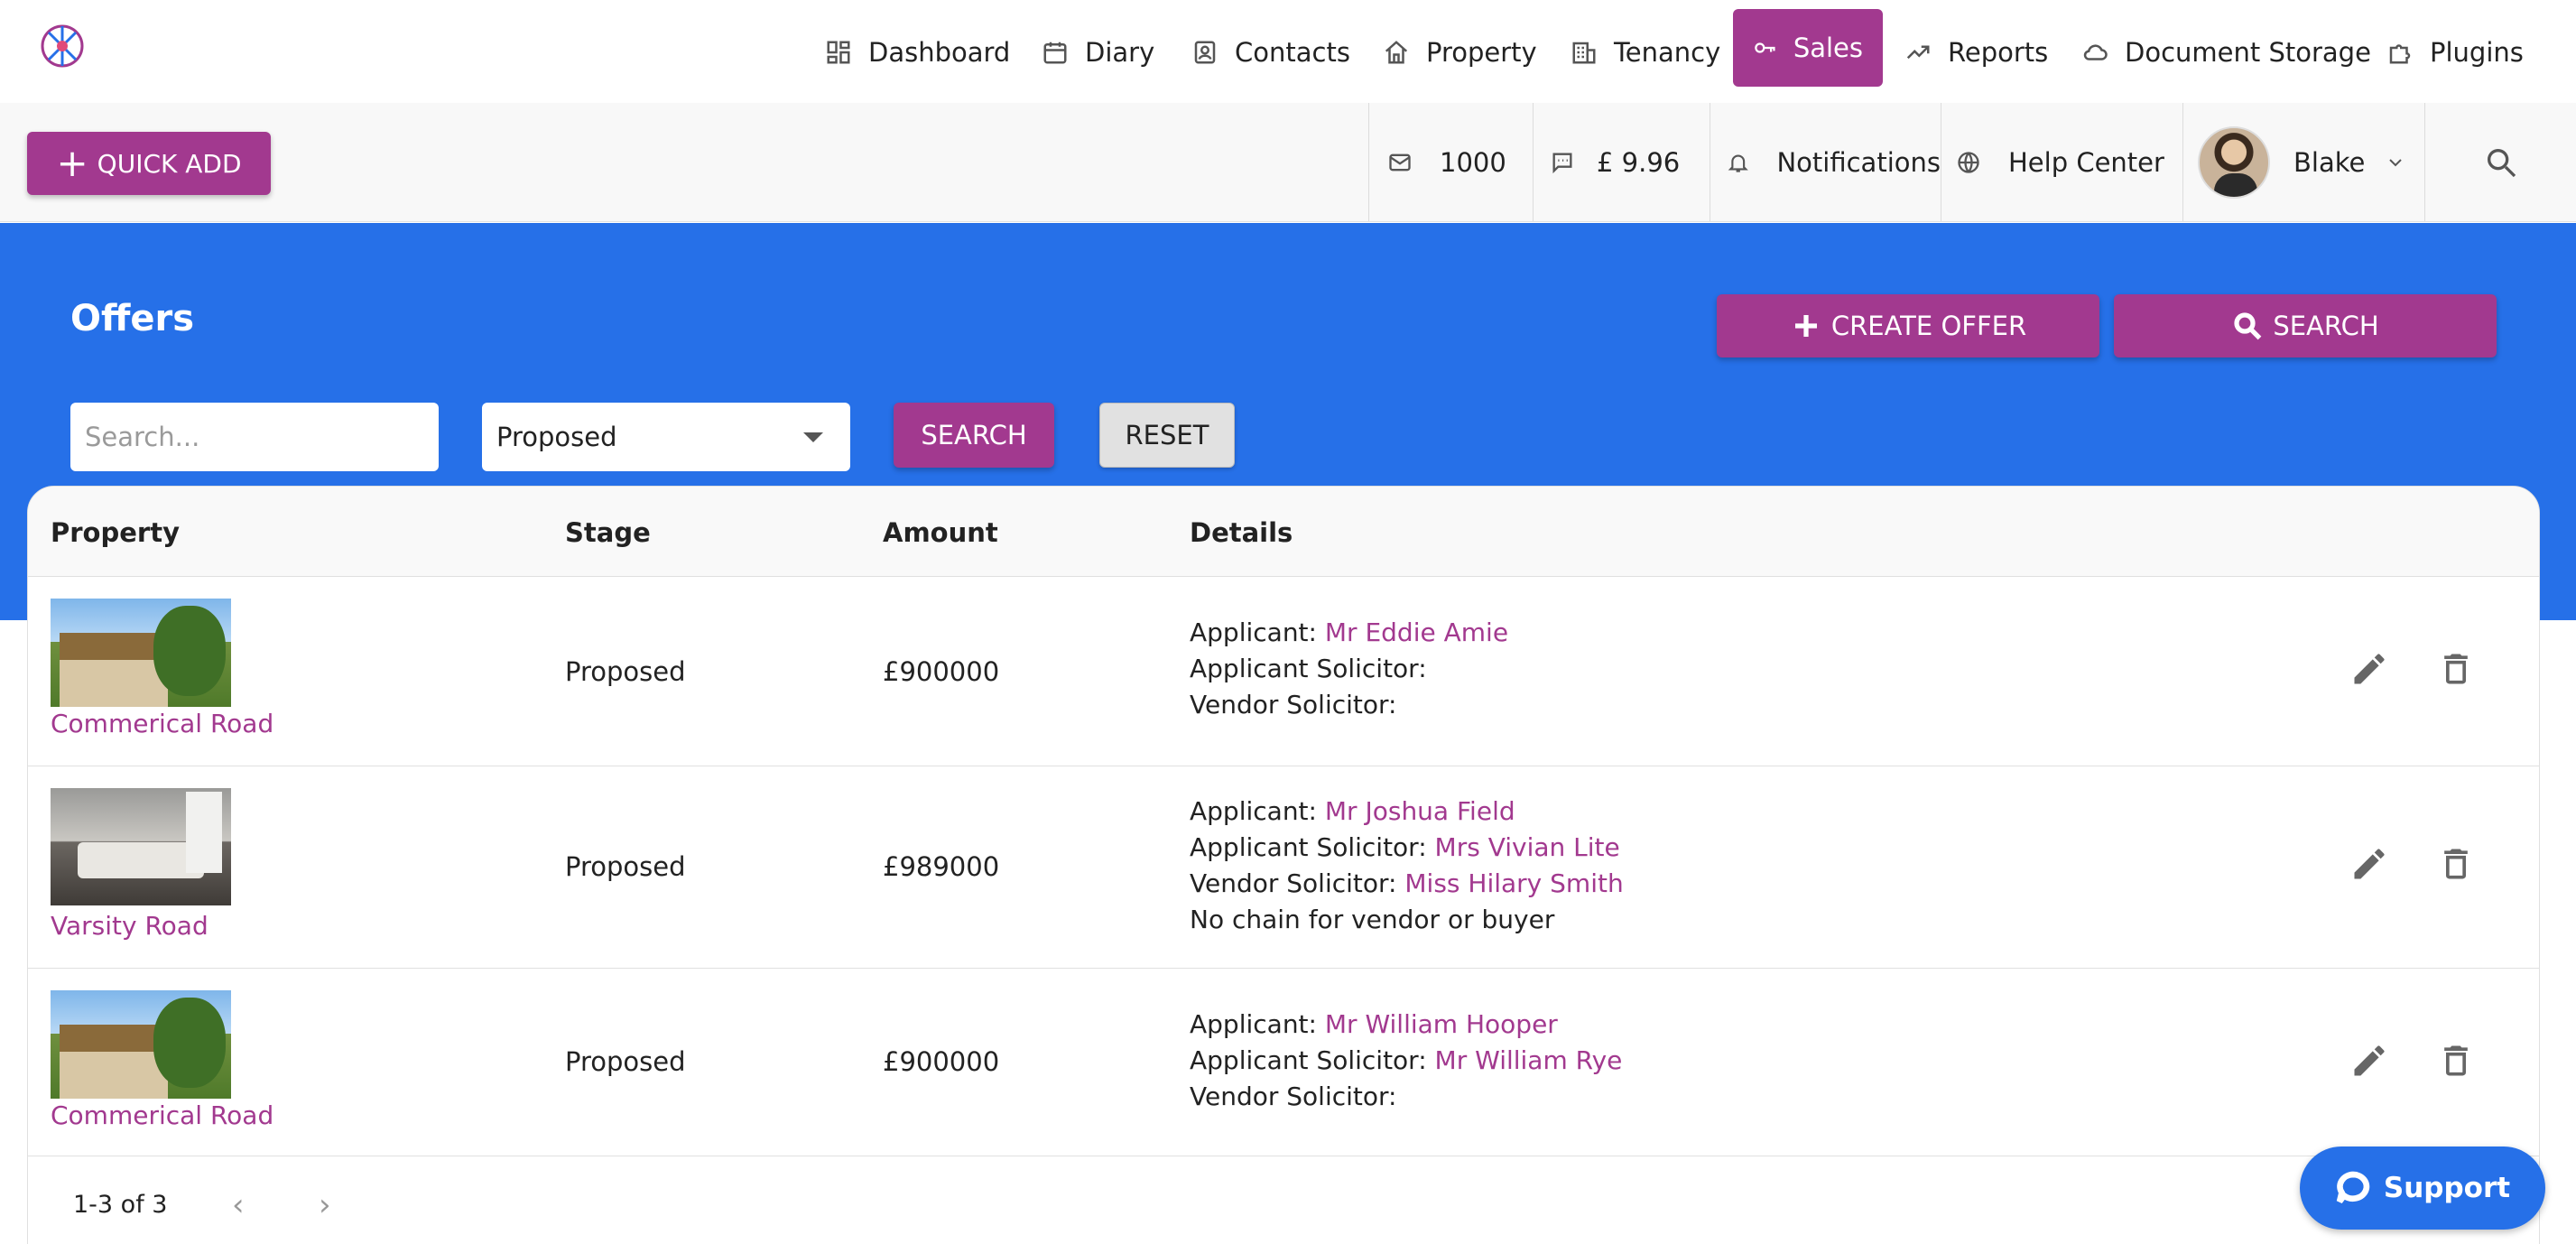 The height and width of the screenshot is (1244, 2576). Describe the element at coordinates (129, 926) in the screenshot. I see `property-link: Varsity Road` at that location.